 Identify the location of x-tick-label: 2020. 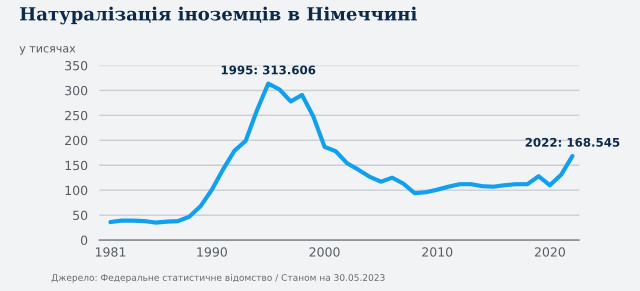
(549, 252).